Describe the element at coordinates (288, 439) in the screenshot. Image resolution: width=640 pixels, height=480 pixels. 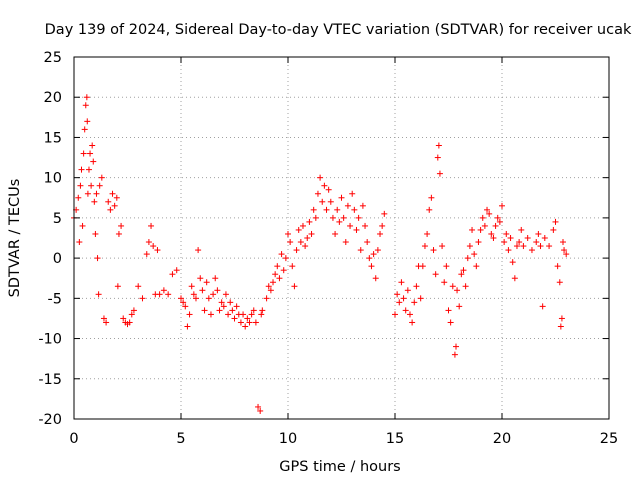
I see `x-tick-label: 10` at that location.